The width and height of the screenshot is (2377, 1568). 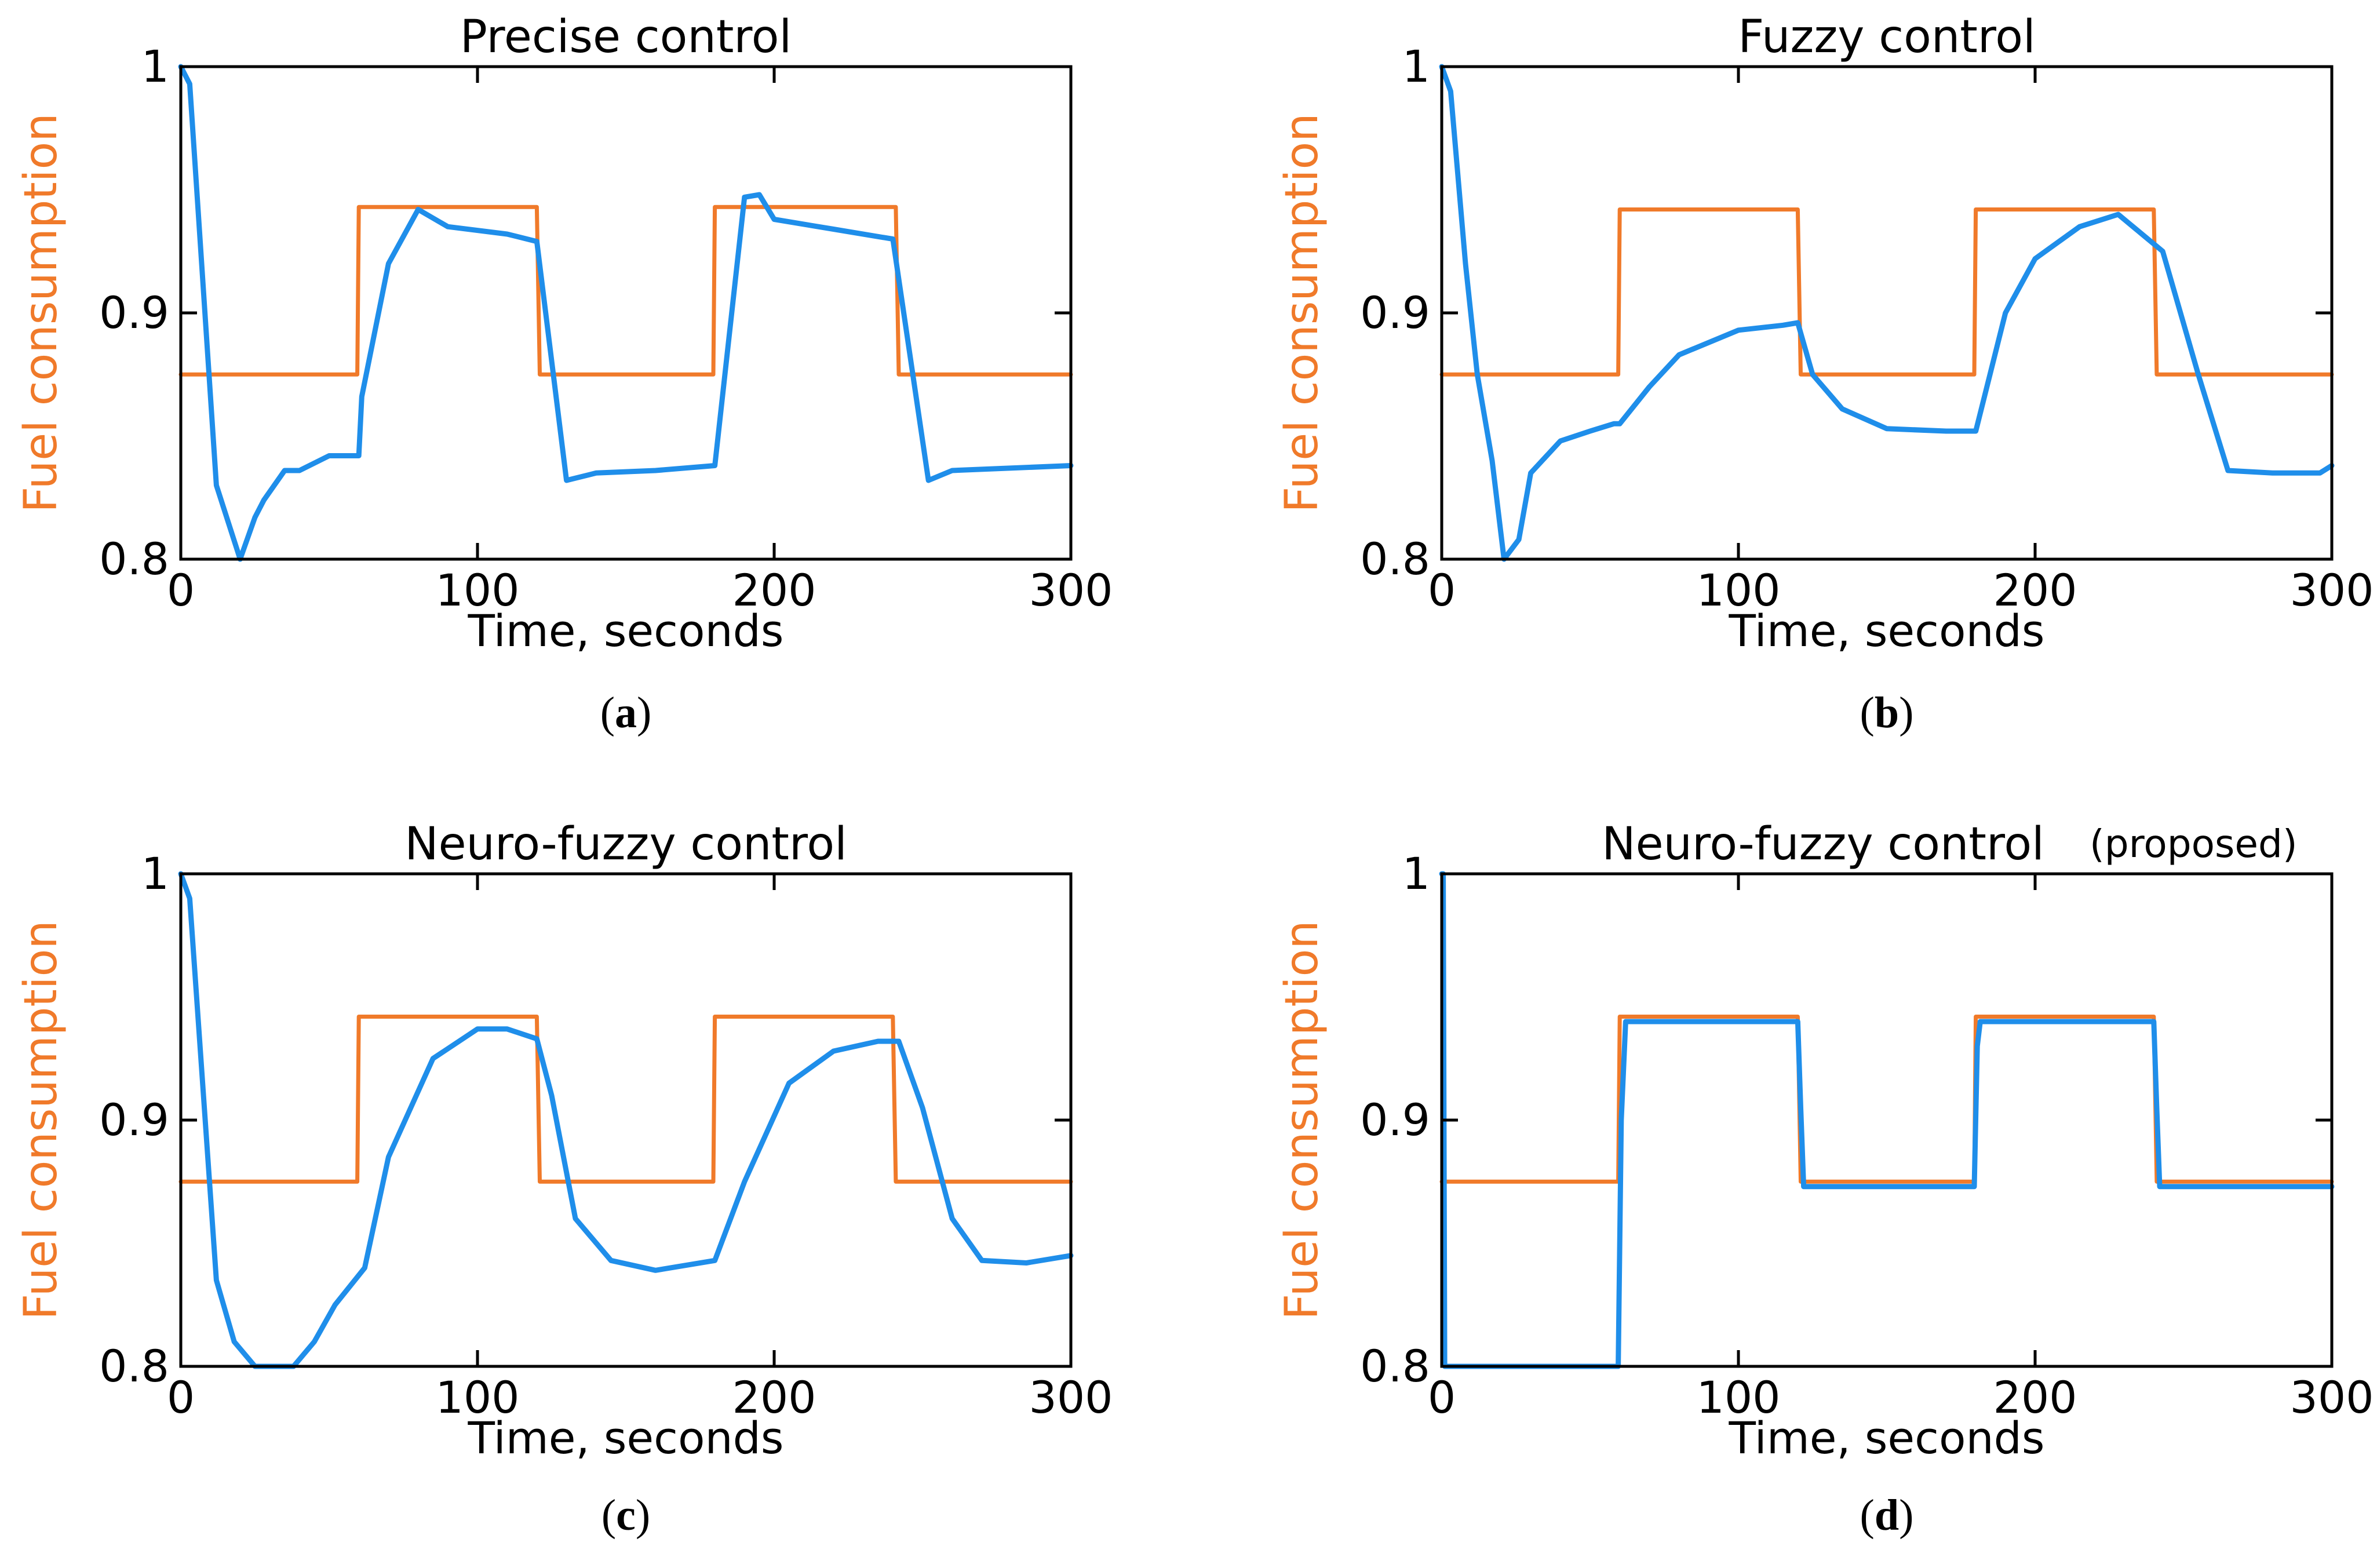 I want to click on caption-letter: c, so click(x=626, y=1515).